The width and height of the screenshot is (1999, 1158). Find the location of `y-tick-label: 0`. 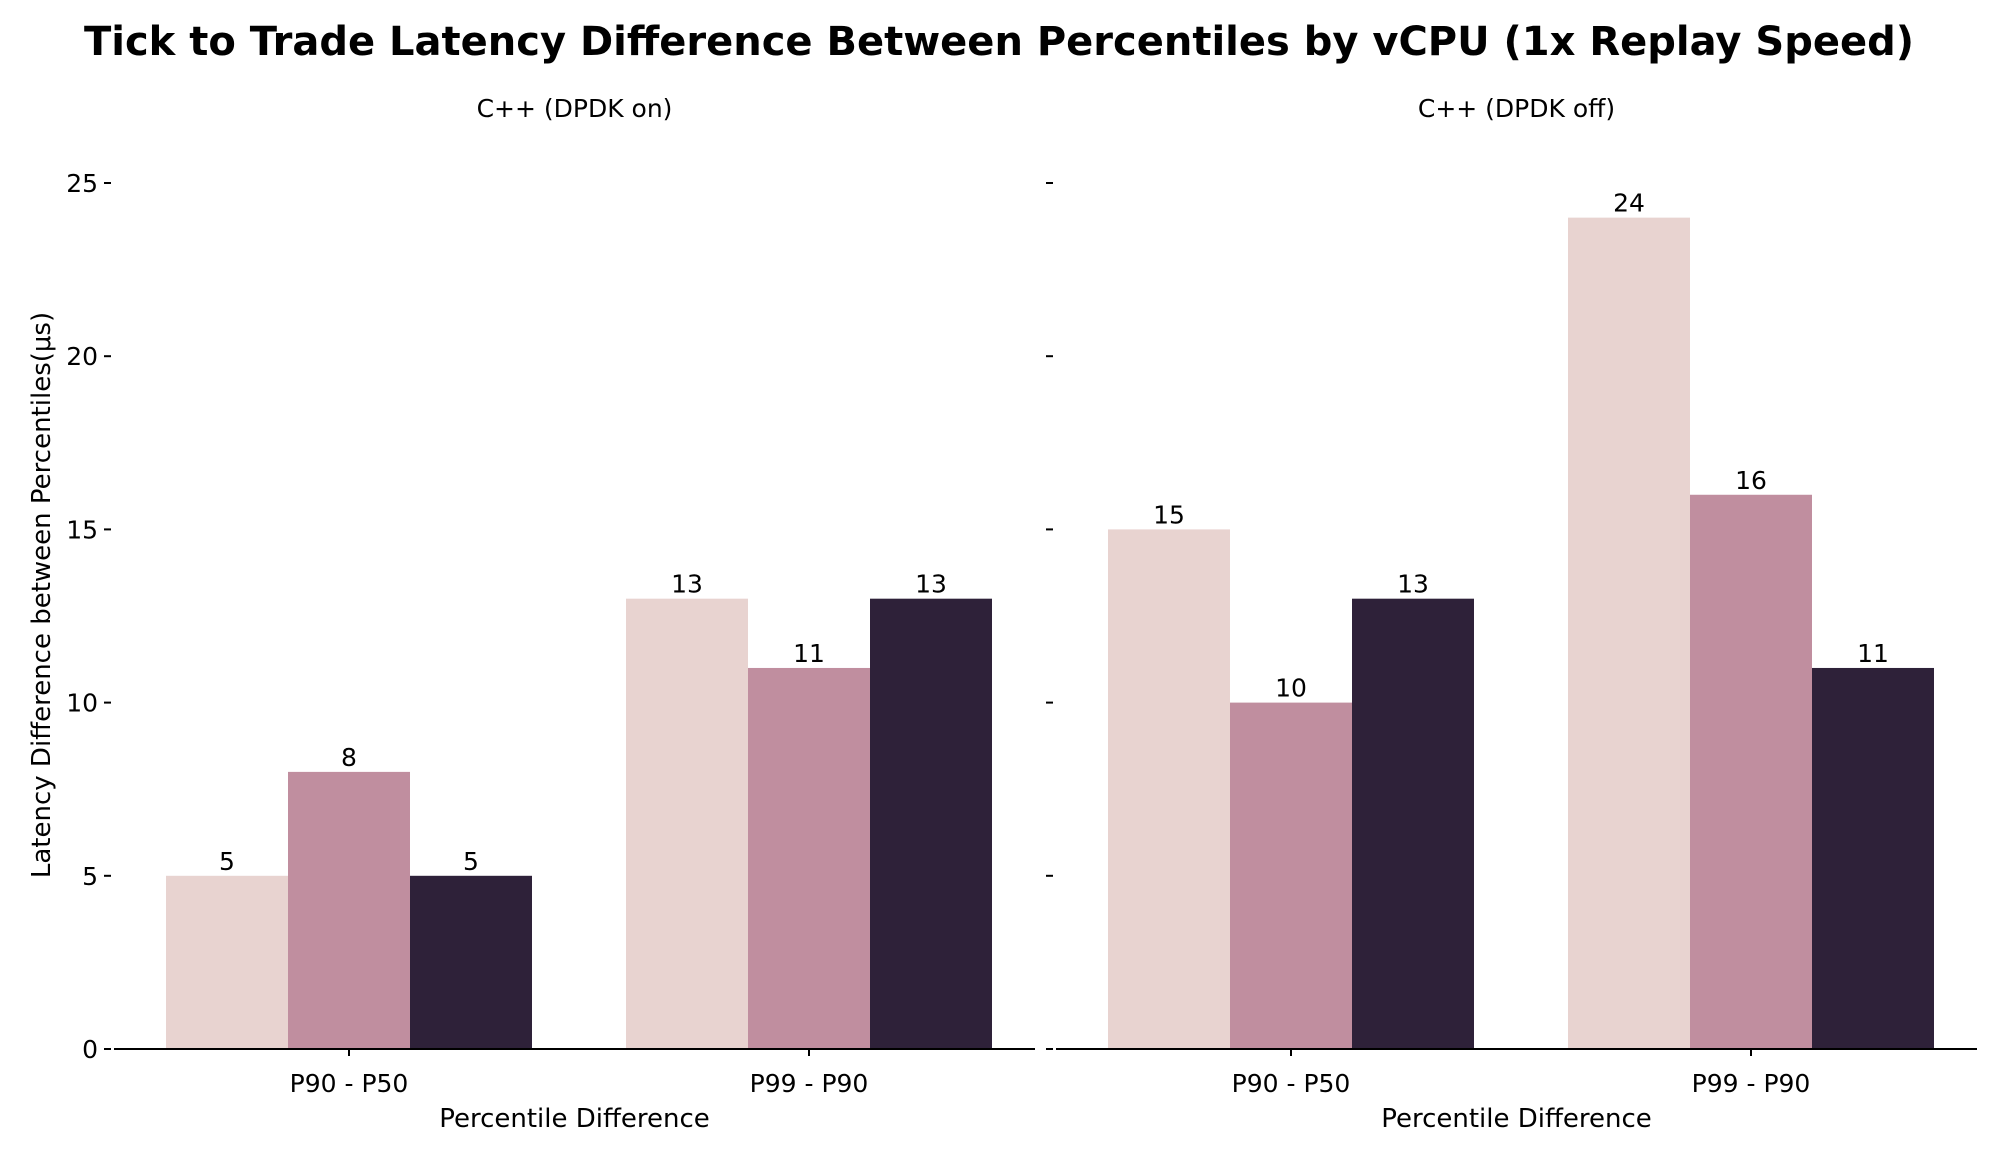

y-tick-label: 0 is located at coordinates (90, 1049).